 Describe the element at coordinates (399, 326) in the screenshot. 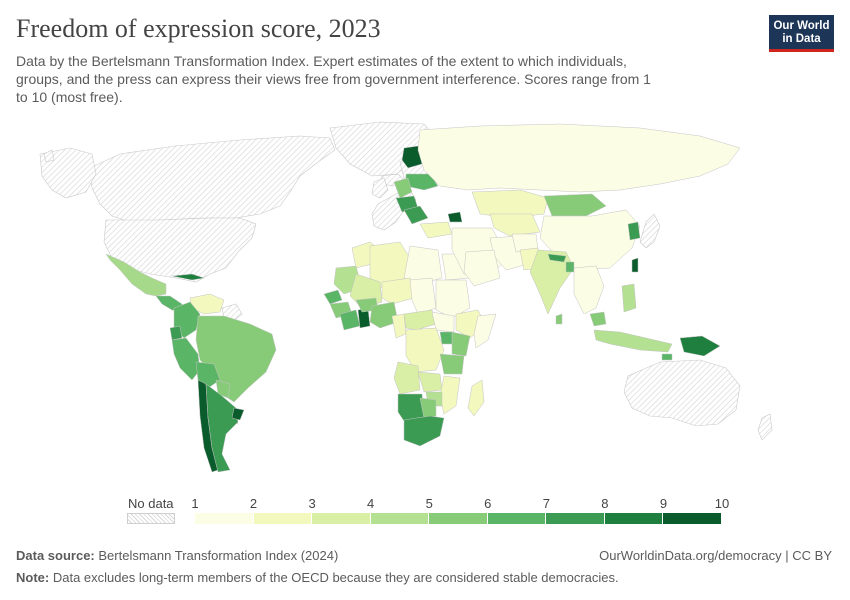

I see `region-cameroon` at that location.